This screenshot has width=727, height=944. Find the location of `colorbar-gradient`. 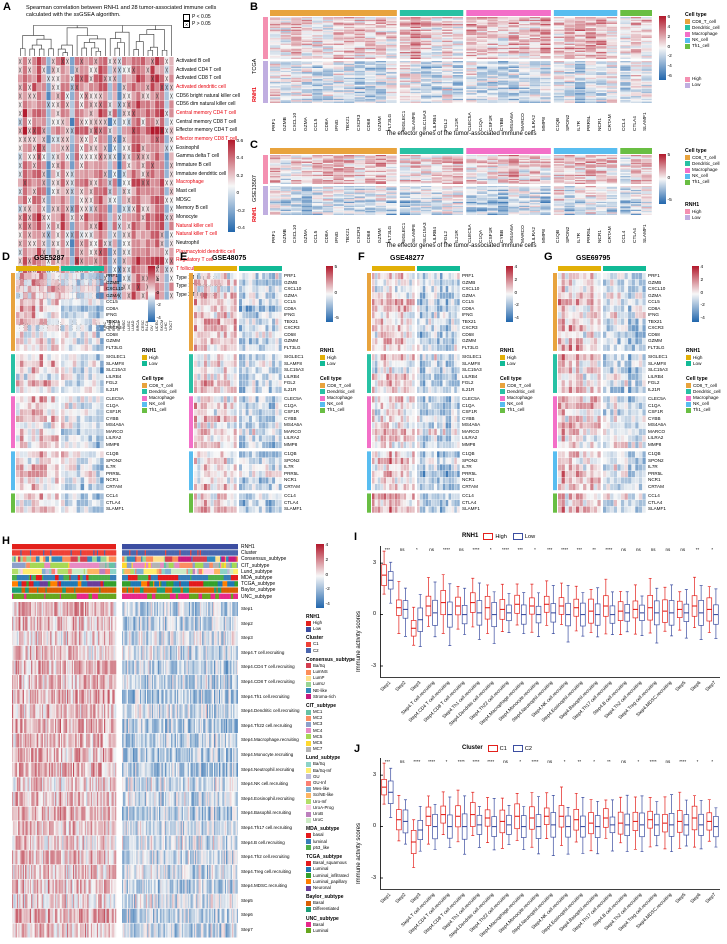

colorbar-gradient is located at coordinates (151, 294).